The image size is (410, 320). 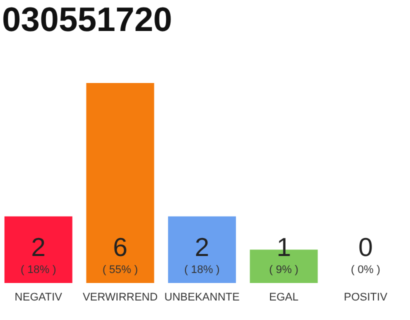 I want to click on x-tick-label: POSITIV, so click(x=366, y=298).